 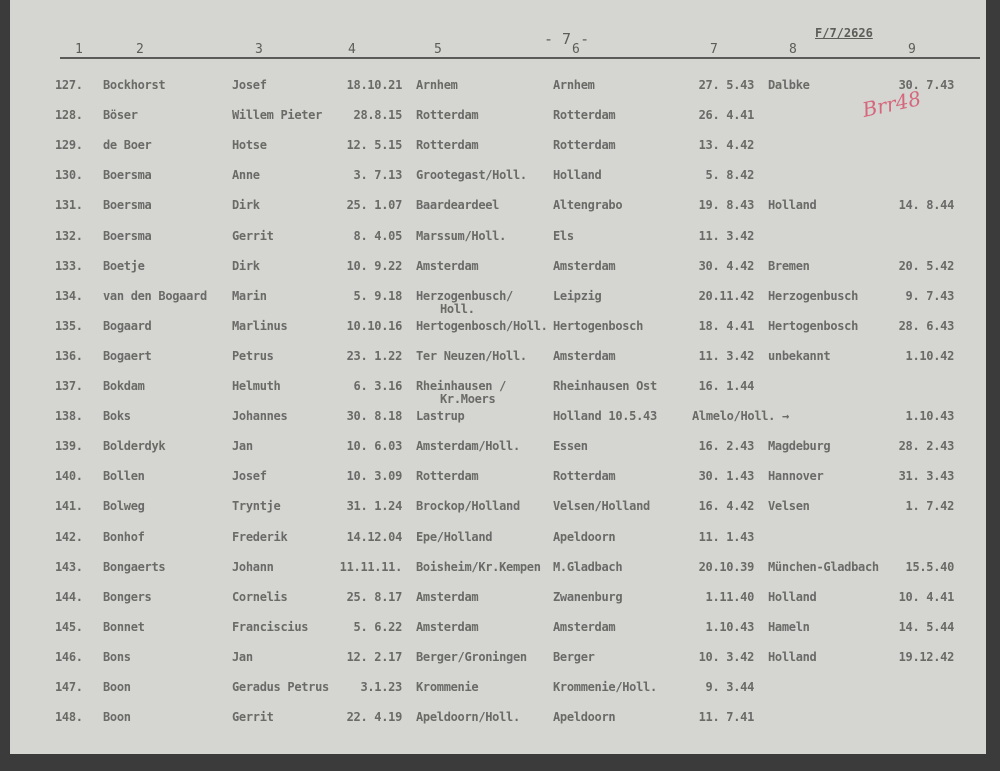 What do you see at coordinates (127, 325) in the screenshot?
I see `cell-surname: Bogaard` at bounding box center [127, 325].